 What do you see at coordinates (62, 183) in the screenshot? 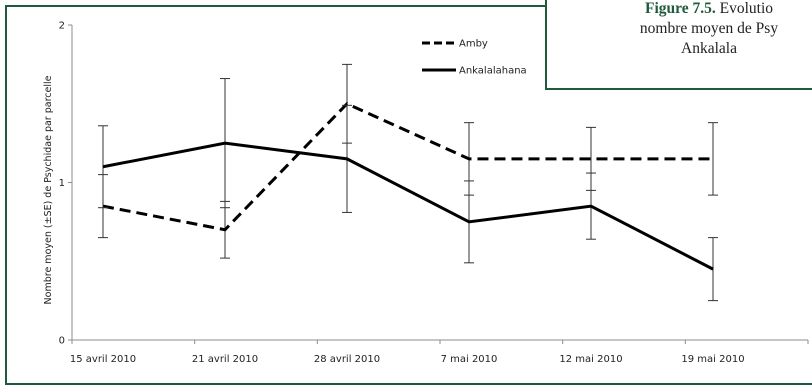
I see `y-tick-label: 1` at bounding box center [62, 183].